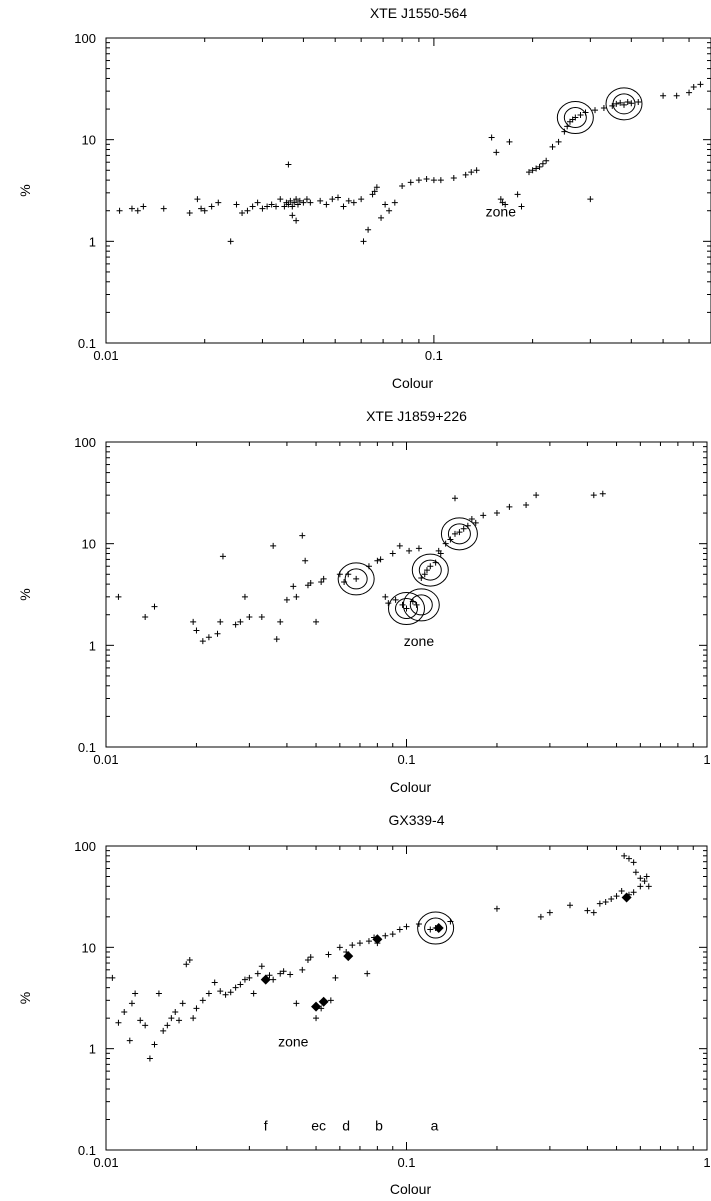 The width and height of the screenshot is (711, 1201). I want to click on chart-3-ring-inner, so click(436, 928).